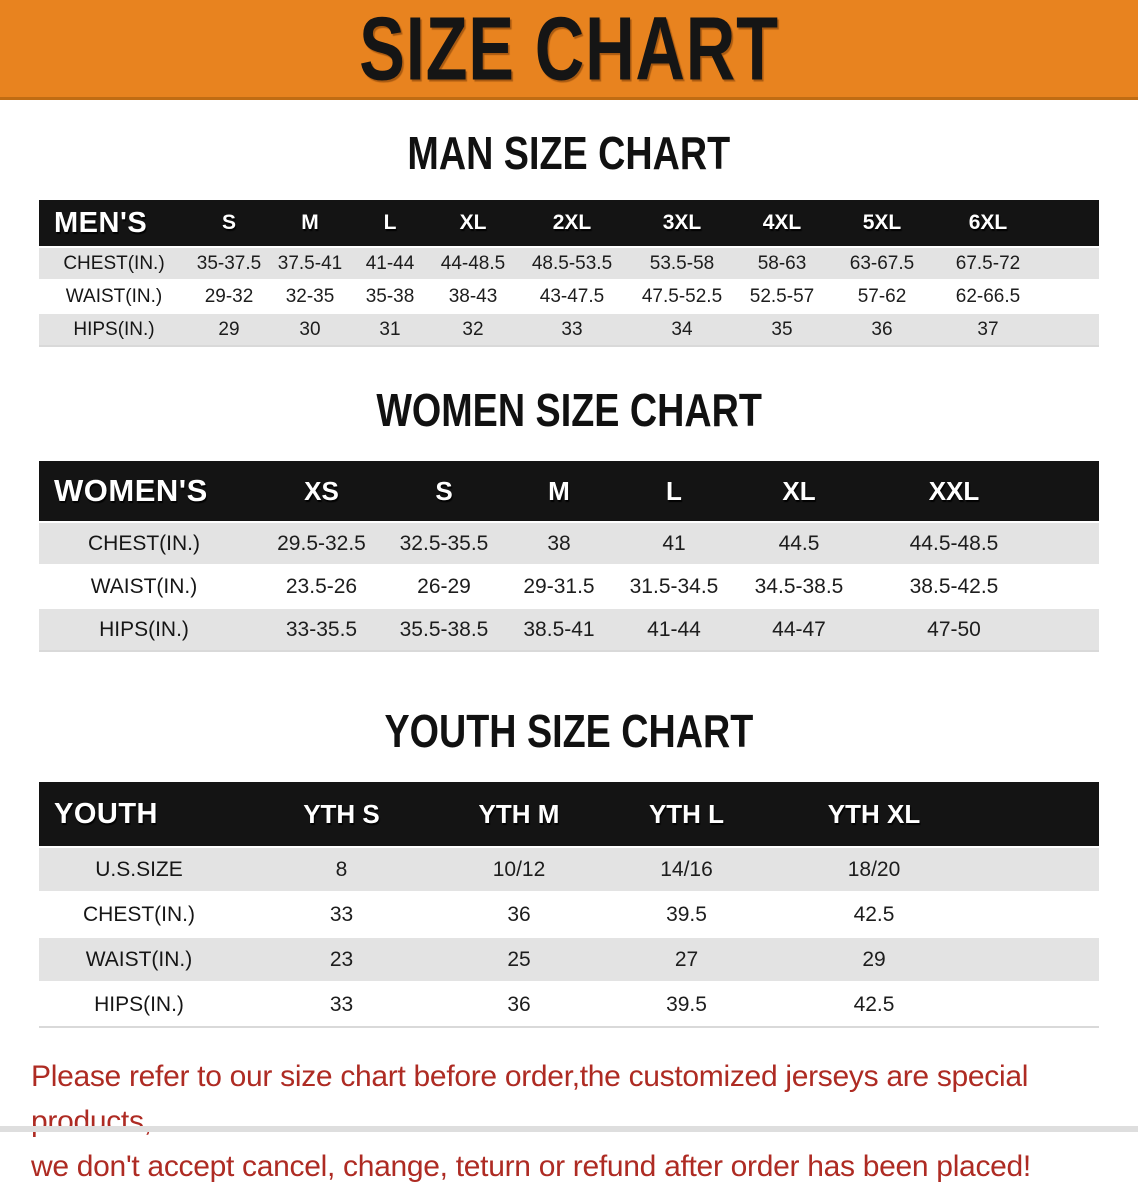 The width and height of the screenshot is (1138, 1189). What do you see at coordinates (782, 222) in the screenshot?
I see `men-col-4xl: 4XL` at bounding box center [782, 222].